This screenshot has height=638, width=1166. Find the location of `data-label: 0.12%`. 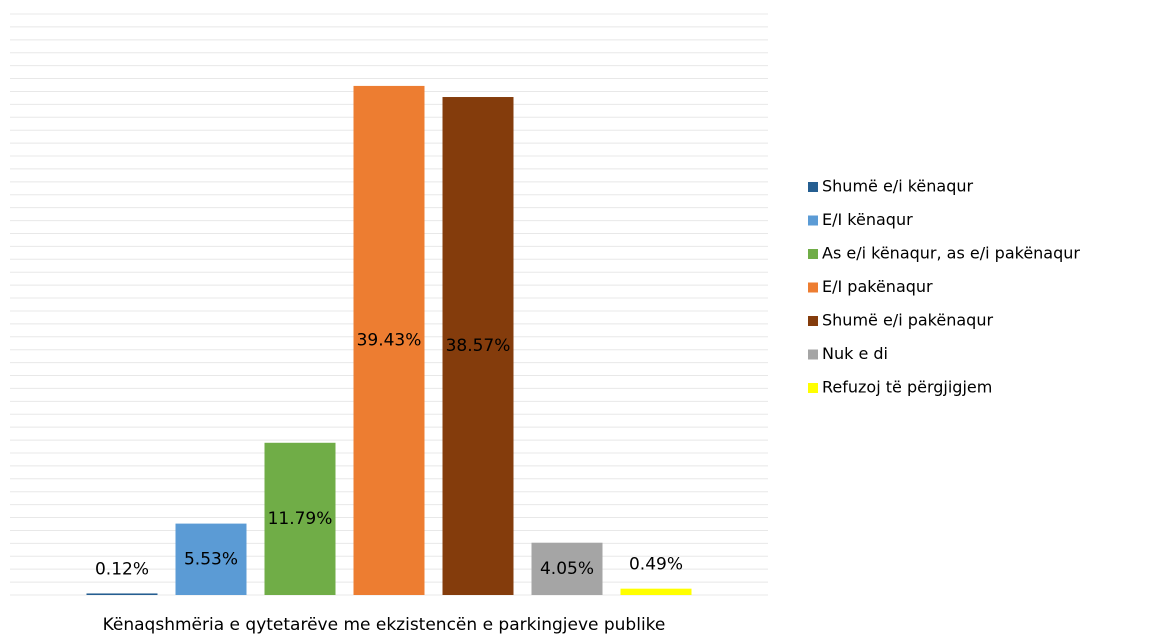

data-label: 0.12% is located at coordinates (122, 569).